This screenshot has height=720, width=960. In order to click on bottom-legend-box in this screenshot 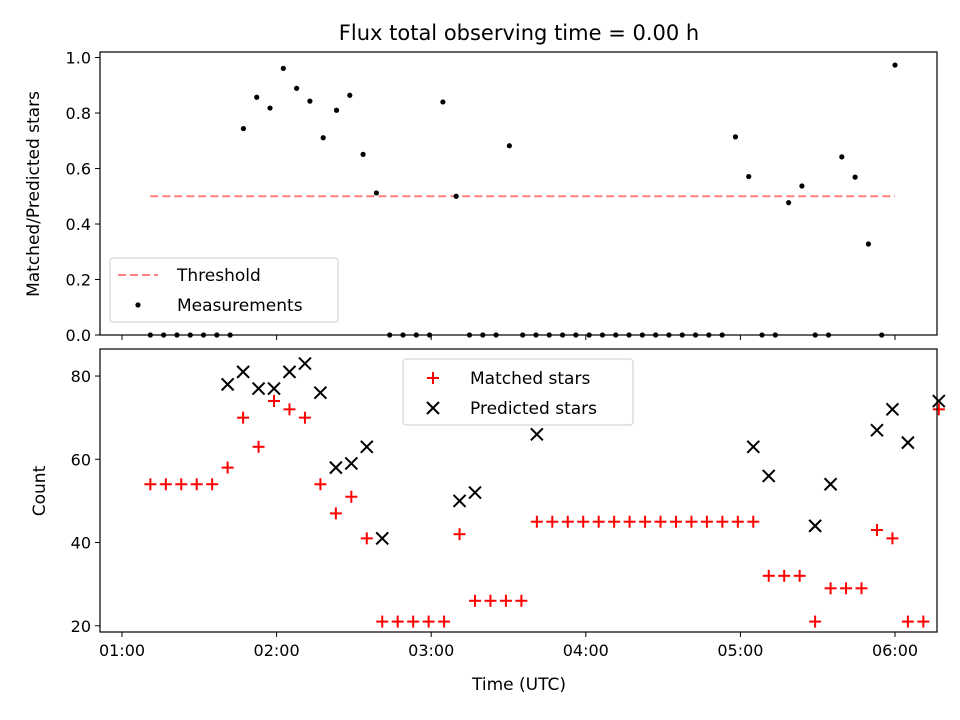, I will do `click(518, 392)`.